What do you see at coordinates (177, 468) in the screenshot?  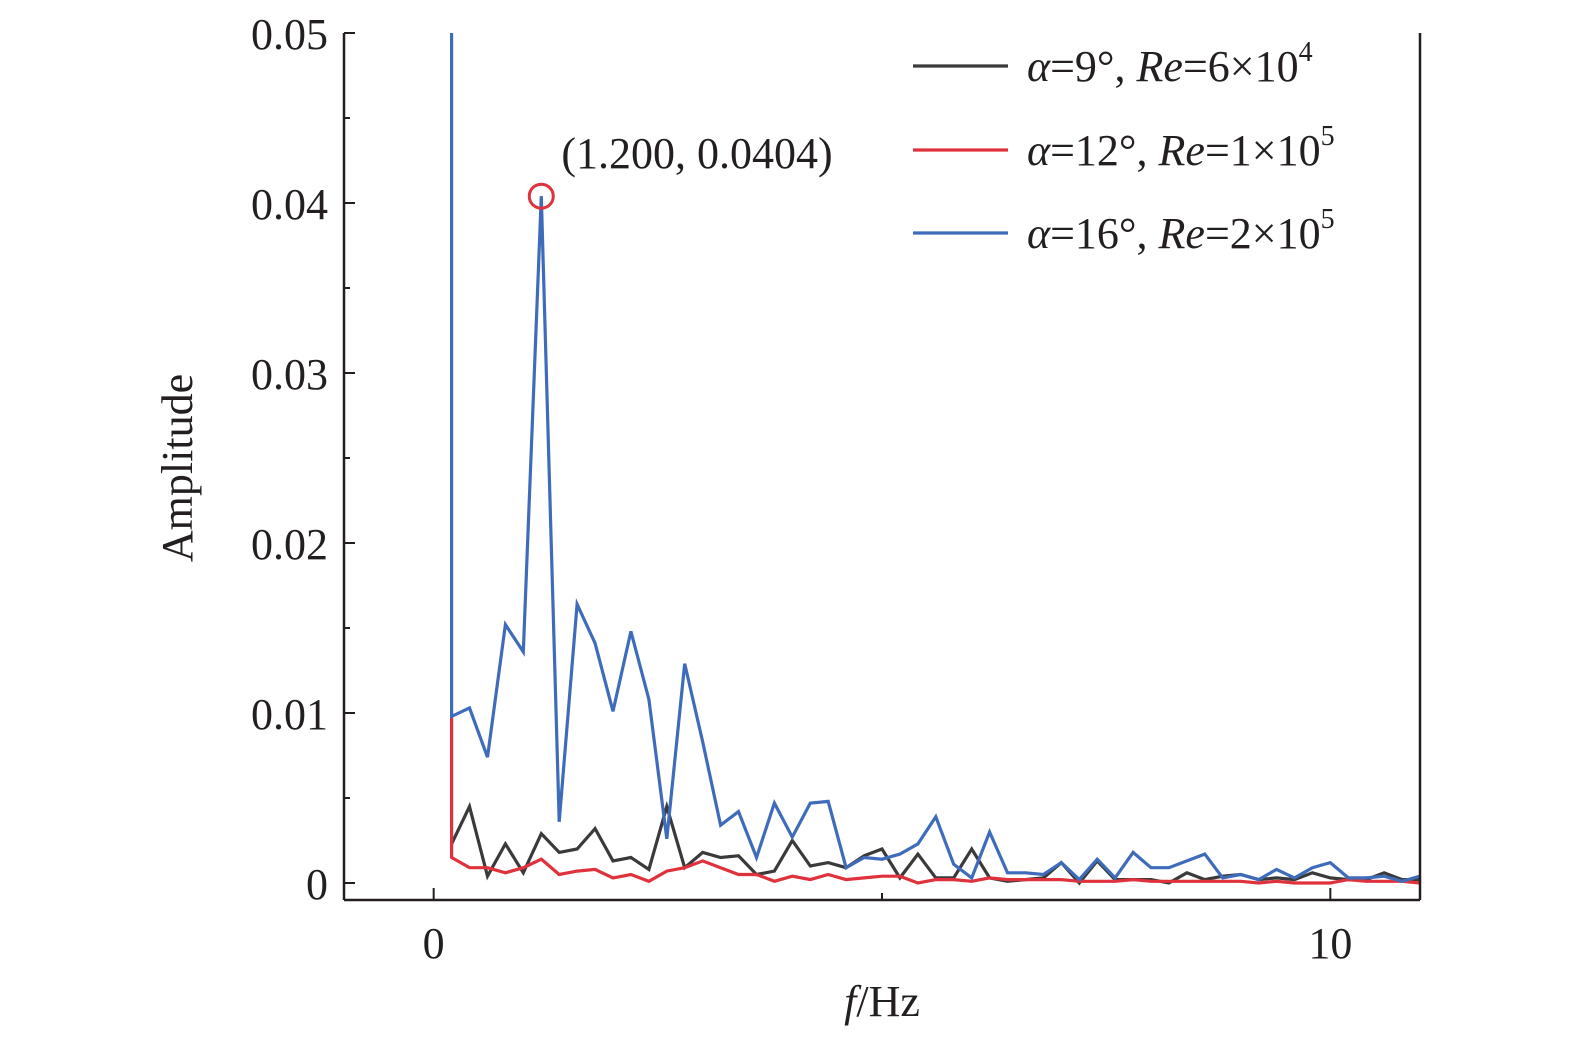 I see `y-axis-title: Amplitude` at bounding box center [177, 468].